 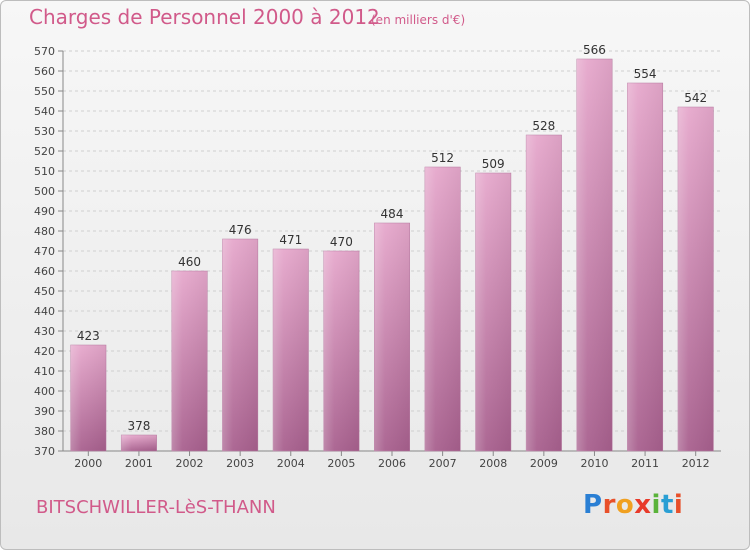 What do you see at coordinates (44, 331) in the screenshot?
I see `y-tick-label: 430` at bounding box center [44, 331].